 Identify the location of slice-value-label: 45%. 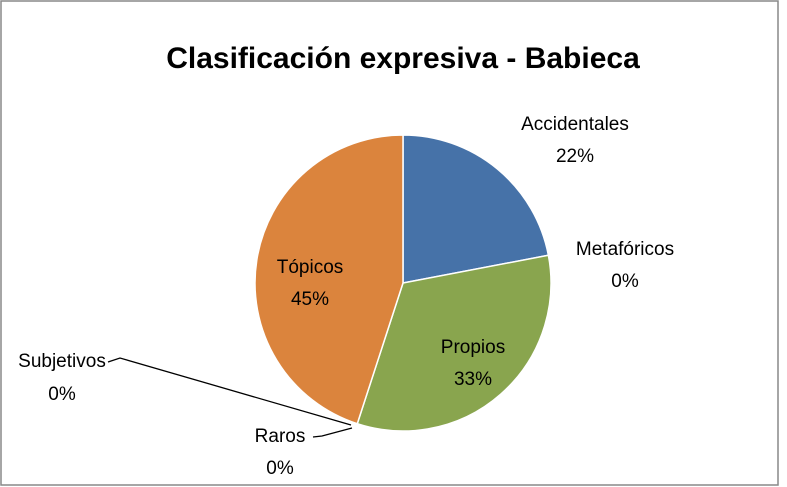
(310, 299).